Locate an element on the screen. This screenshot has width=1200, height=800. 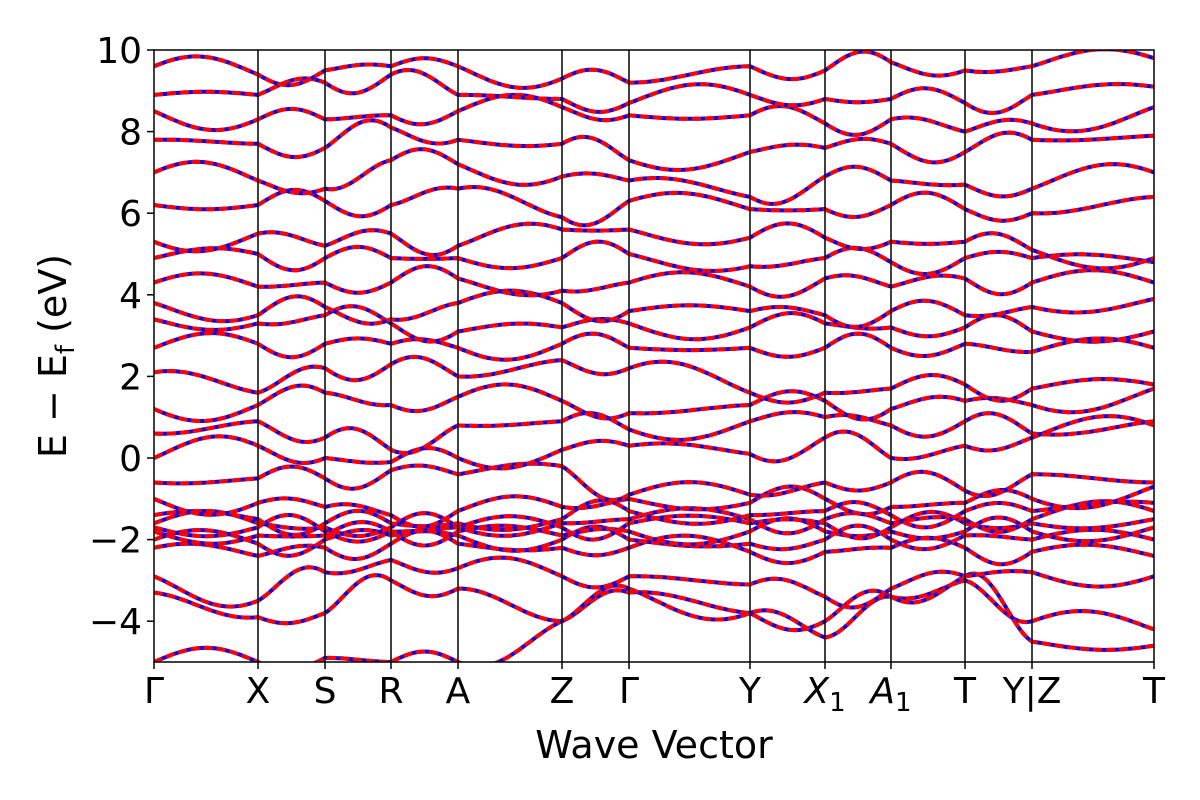
x-tick-label: X1 is located at coordinates (823, 694).